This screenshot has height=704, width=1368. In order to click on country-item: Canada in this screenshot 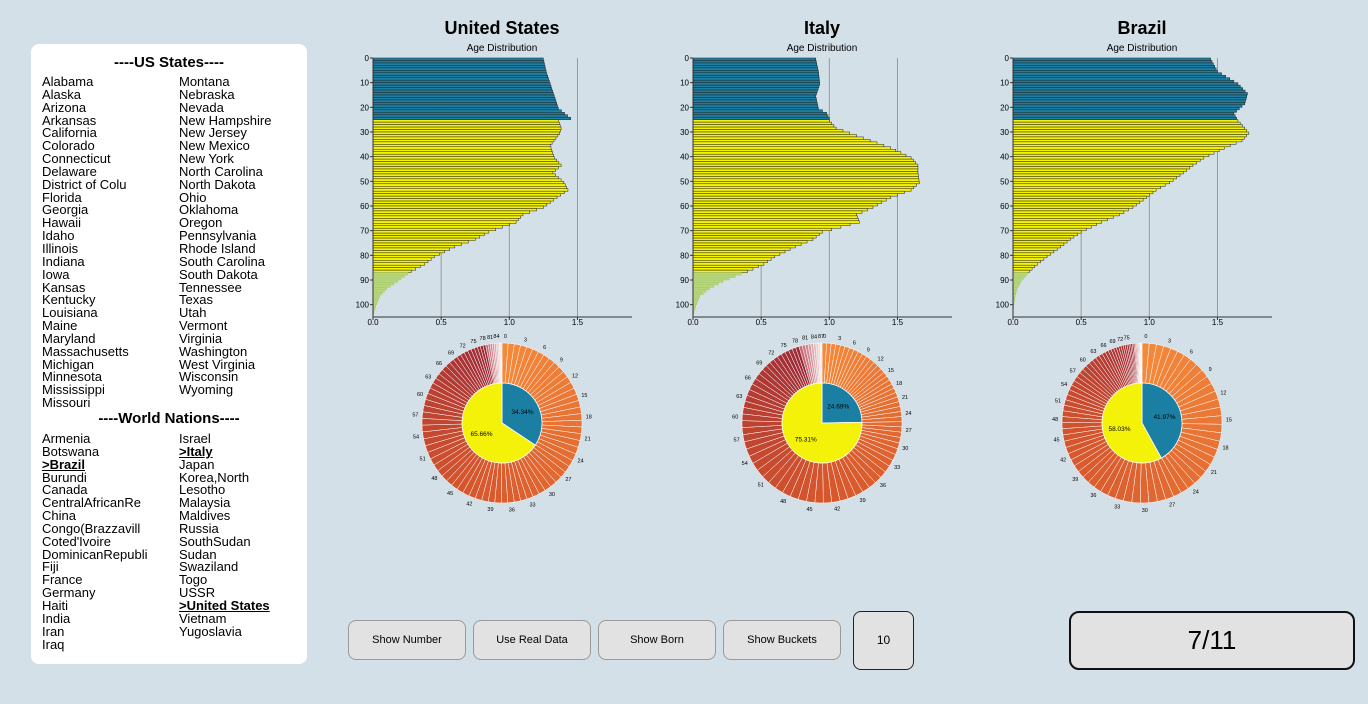, I will do `click(65, 490)`.